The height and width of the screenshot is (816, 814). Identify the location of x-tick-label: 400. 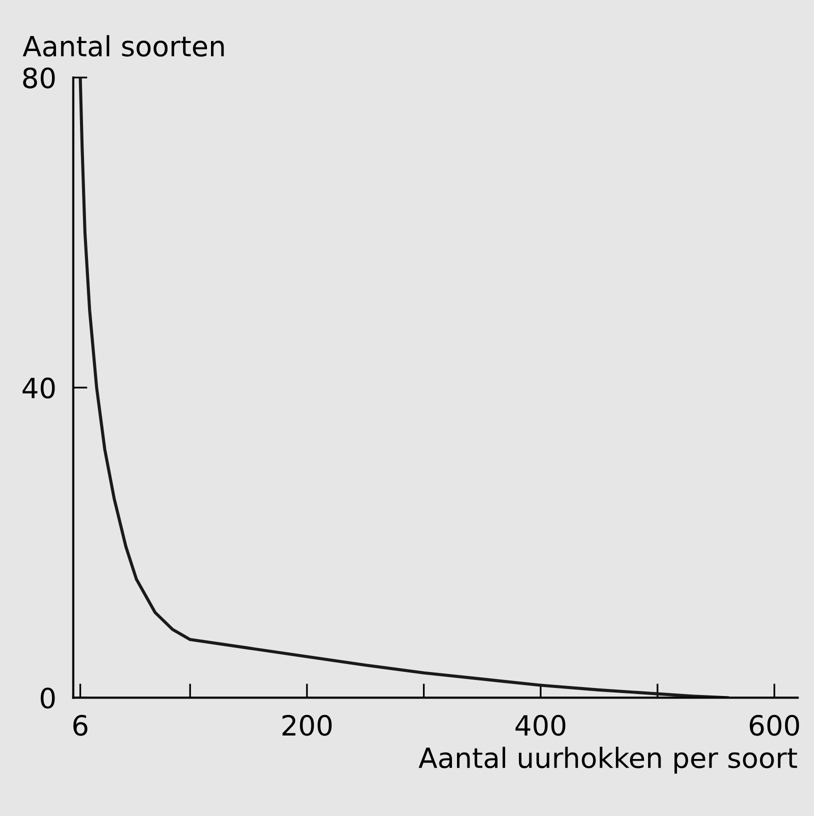
(541, 725).